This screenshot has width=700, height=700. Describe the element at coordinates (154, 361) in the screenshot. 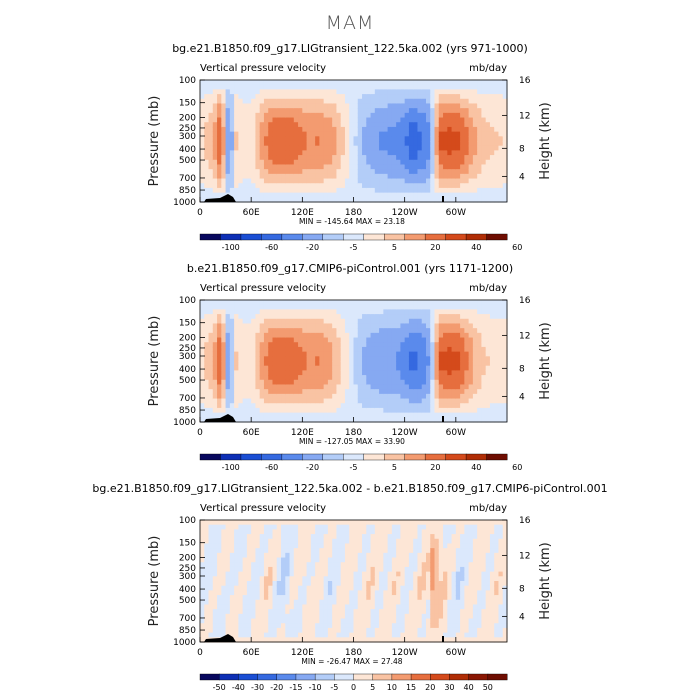

I see `y-axis-label: Pressure (mb)` at that location.